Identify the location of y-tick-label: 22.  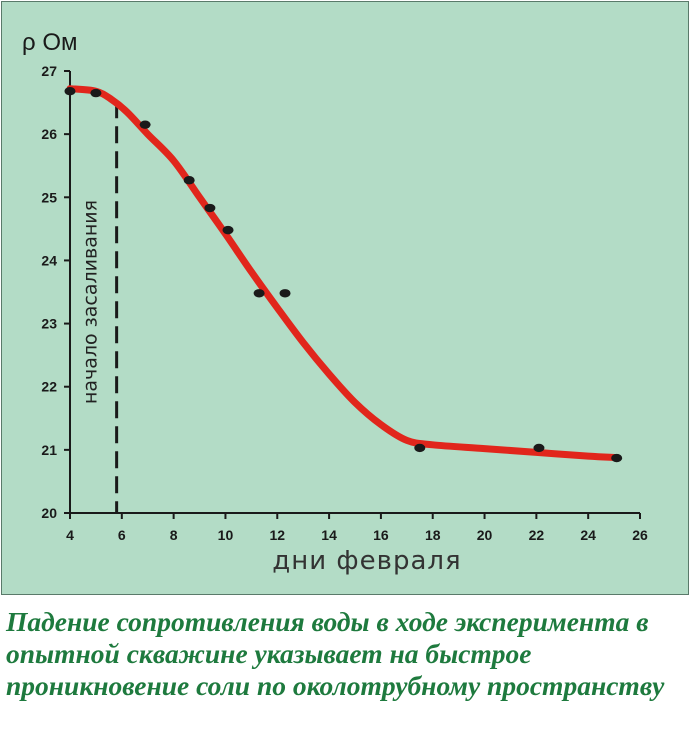
(49, 387).